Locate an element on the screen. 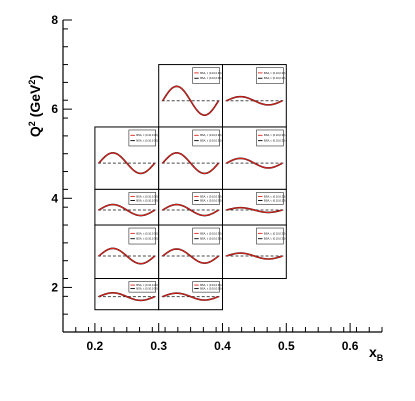 Image resolution: width=415 pixels, height=401 pixels. x-tick-label: 0.5 is located at coordinates (286, 346).